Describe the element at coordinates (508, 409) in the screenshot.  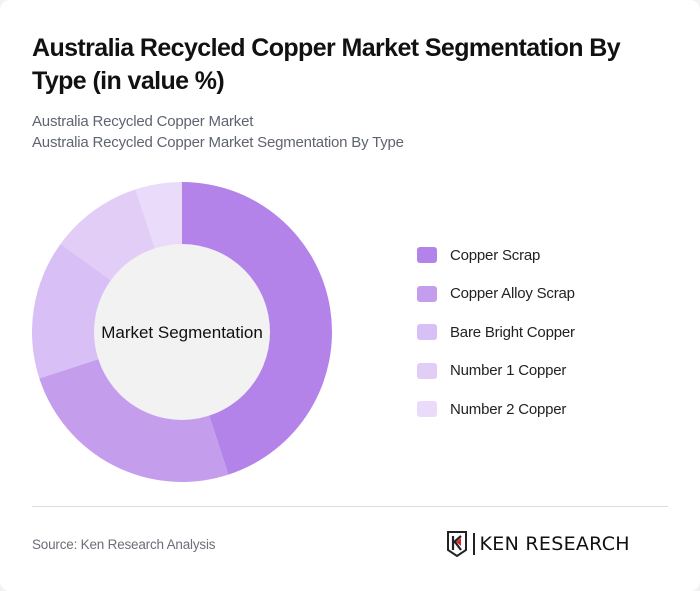
I see `legend-label: Number 2 Copper` at that location.